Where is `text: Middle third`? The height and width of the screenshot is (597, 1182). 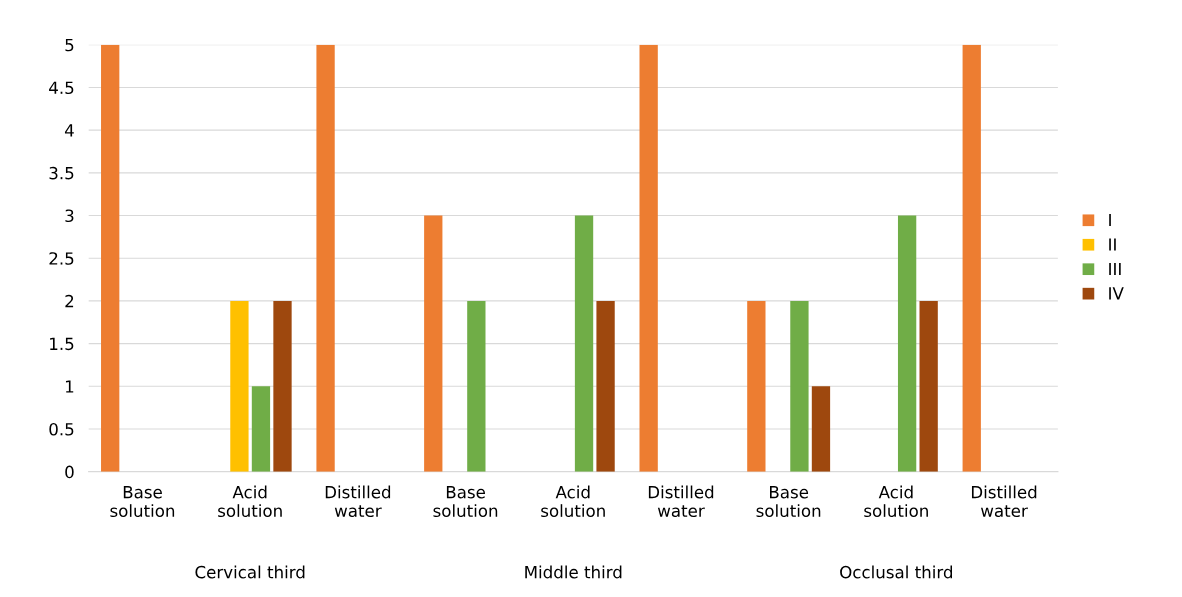
text: Middle third is located at coordinates (573, 572).